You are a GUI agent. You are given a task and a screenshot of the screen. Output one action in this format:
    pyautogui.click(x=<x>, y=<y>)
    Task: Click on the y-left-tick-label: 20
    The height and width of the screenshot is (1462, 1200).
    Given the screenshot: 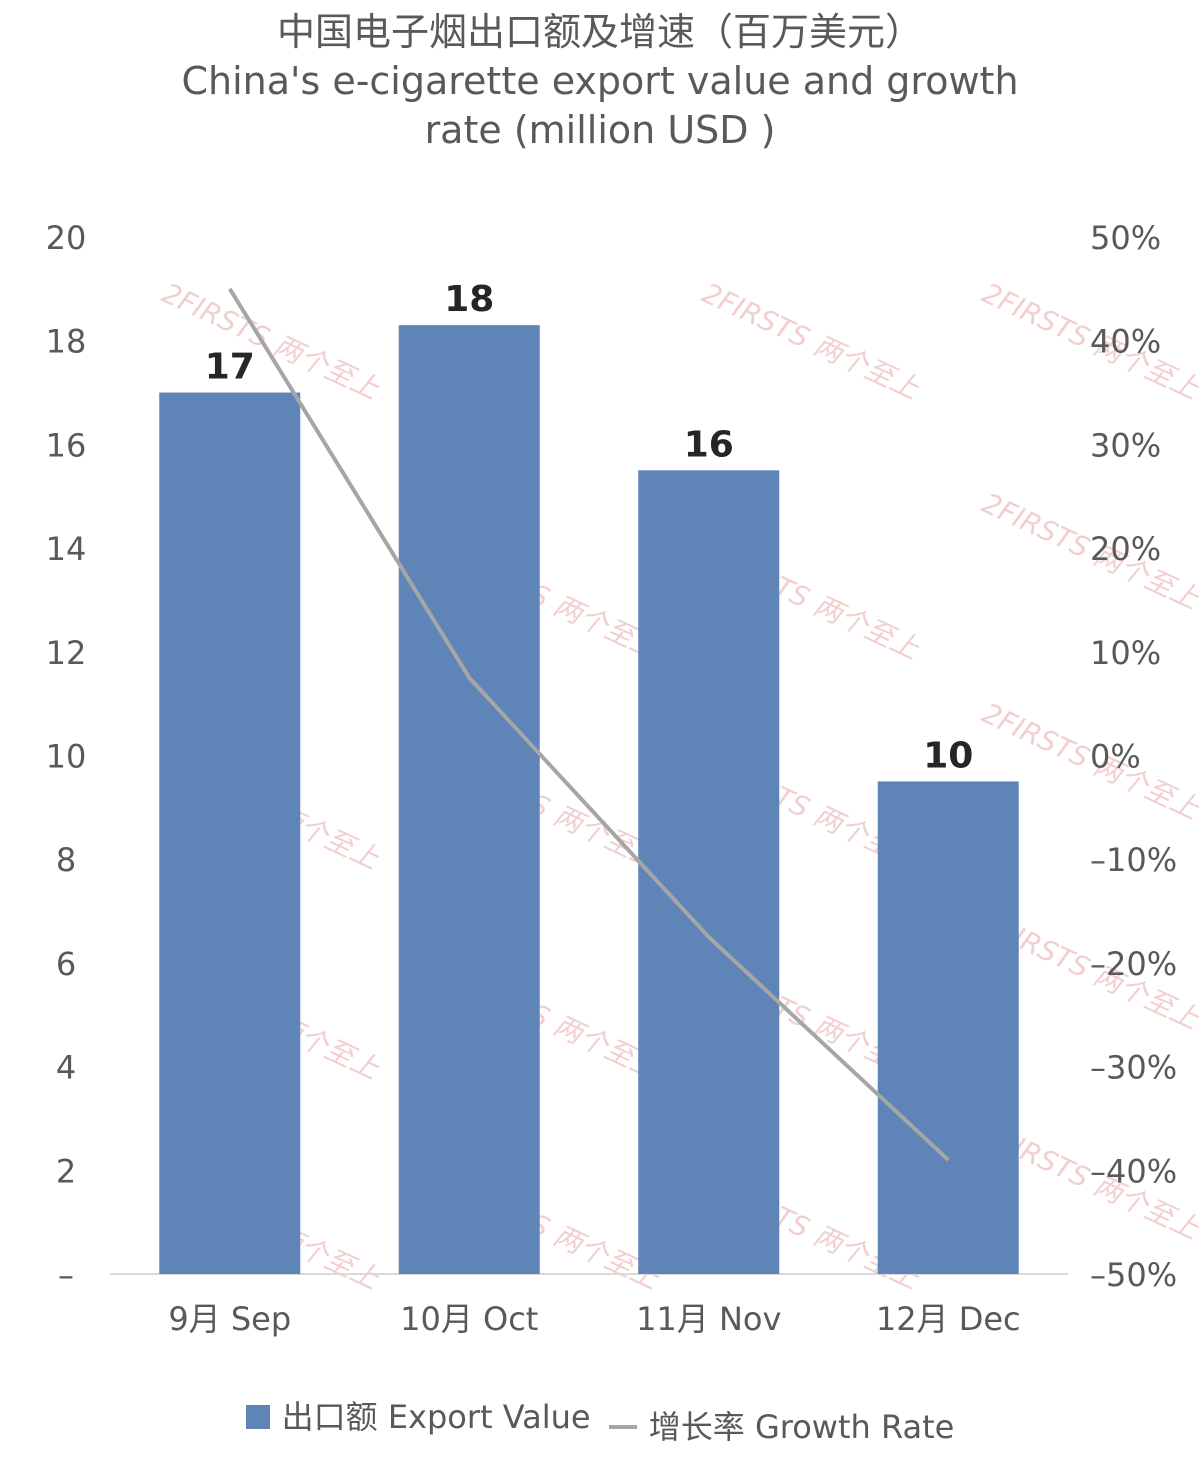 What is the action you would take?
    pyautogui.click(x=66, y=238)
    